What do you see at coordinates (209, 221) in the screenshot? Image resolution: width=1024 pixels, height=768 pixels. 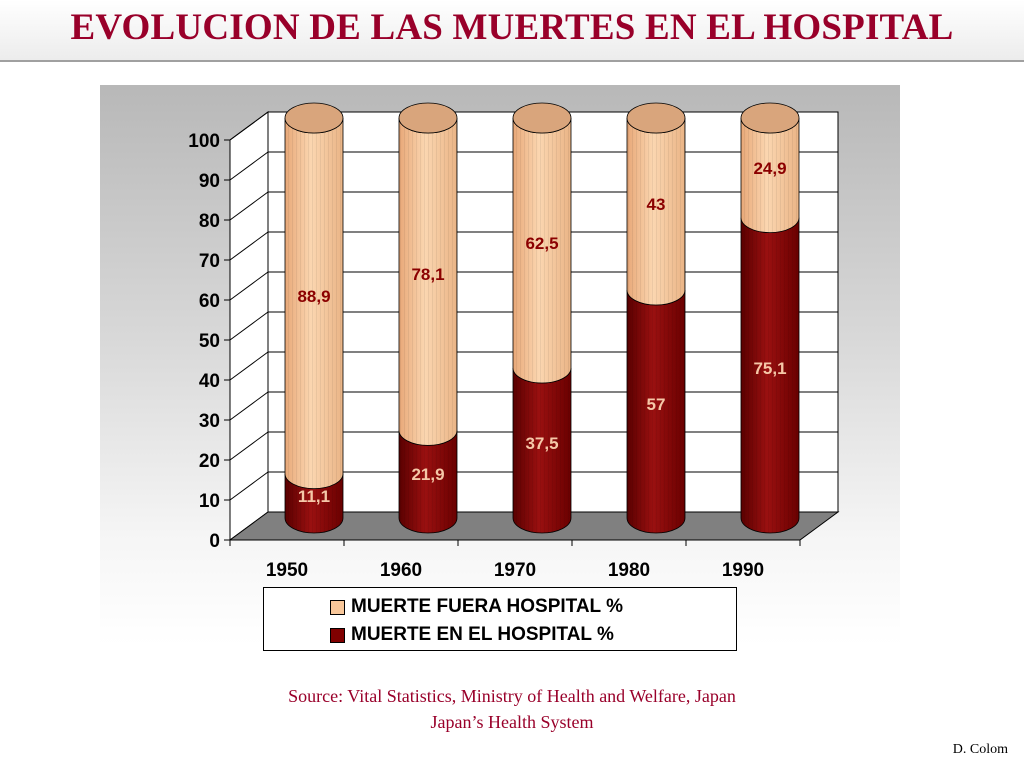 I see `y-tick-label: 80` at bounding box center [209, 221].